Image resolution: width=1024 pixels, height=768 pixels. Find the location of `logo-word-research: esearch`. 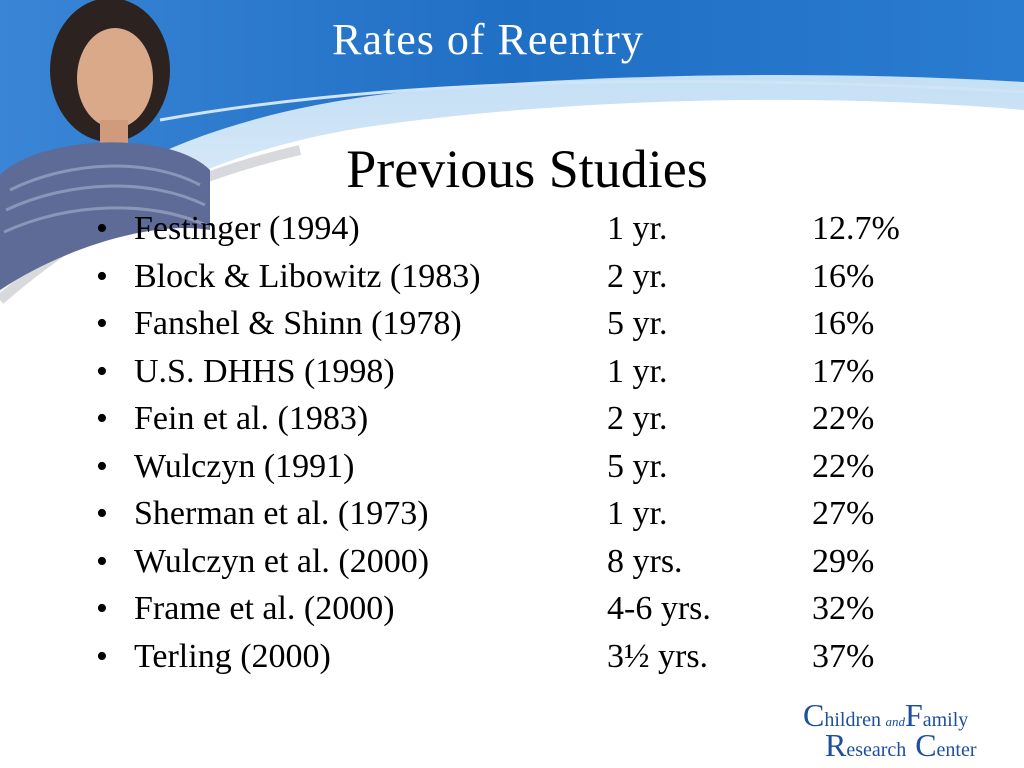

logo-word-research: esearch is located at coordinates (876, 750).